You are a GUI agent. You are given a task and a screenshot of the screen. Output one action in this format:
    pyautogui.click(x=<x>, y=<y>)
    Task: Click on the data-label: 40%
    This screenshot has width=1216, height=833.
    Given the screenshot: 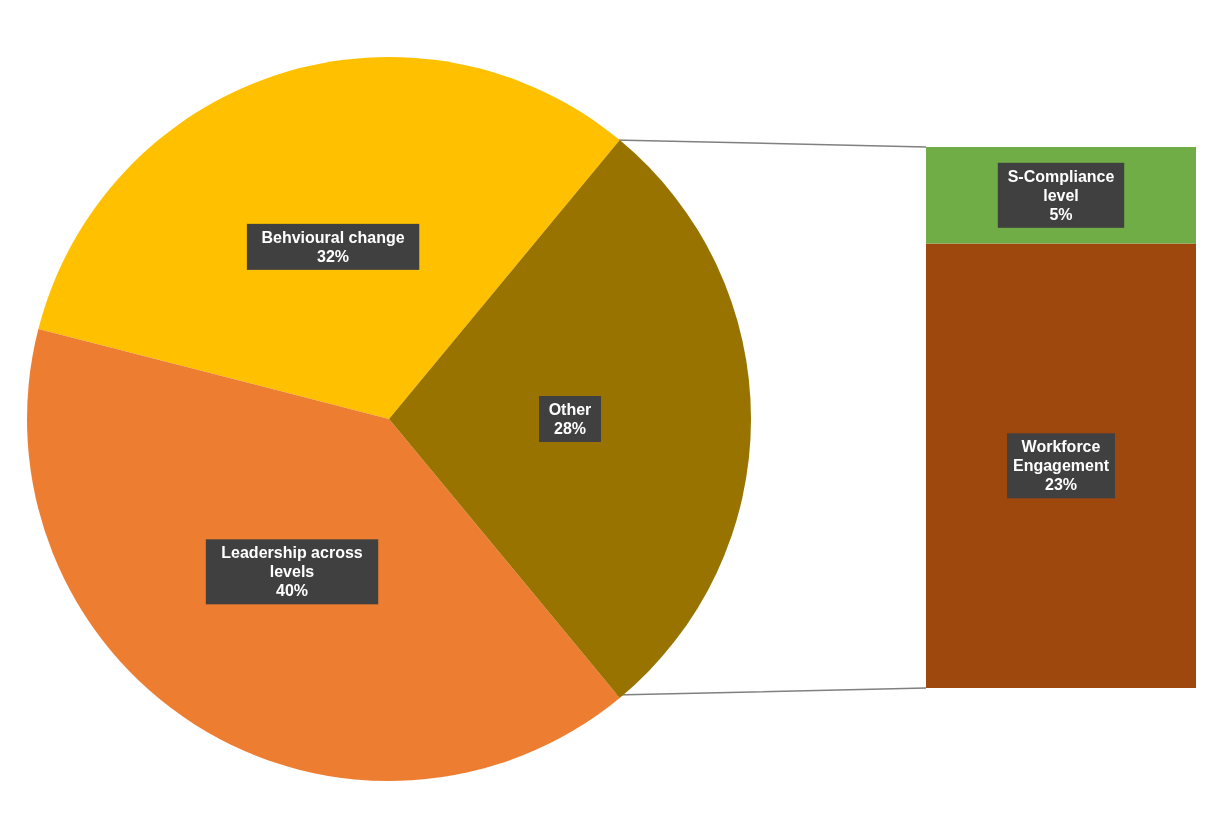 What is the action you would take?
    pyautogui.click(x=292, y=591)
    